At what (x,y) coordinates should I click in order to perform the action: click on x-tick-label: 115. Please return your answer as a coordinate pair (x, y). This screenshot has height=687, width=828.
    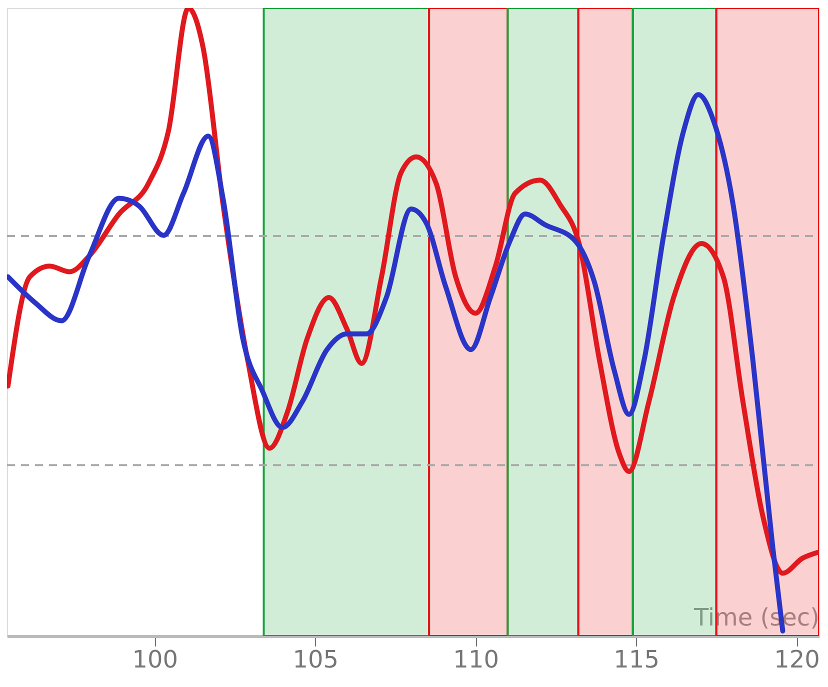
    Looking at the image, I should click on (637, 660).